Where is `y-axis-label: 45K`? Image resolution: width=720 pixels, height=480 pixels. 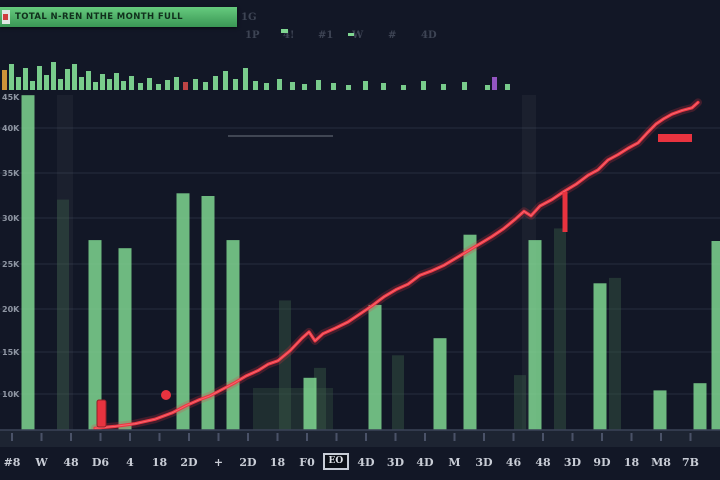
y-axis-label: 45K is located at coordinates (11, 97).